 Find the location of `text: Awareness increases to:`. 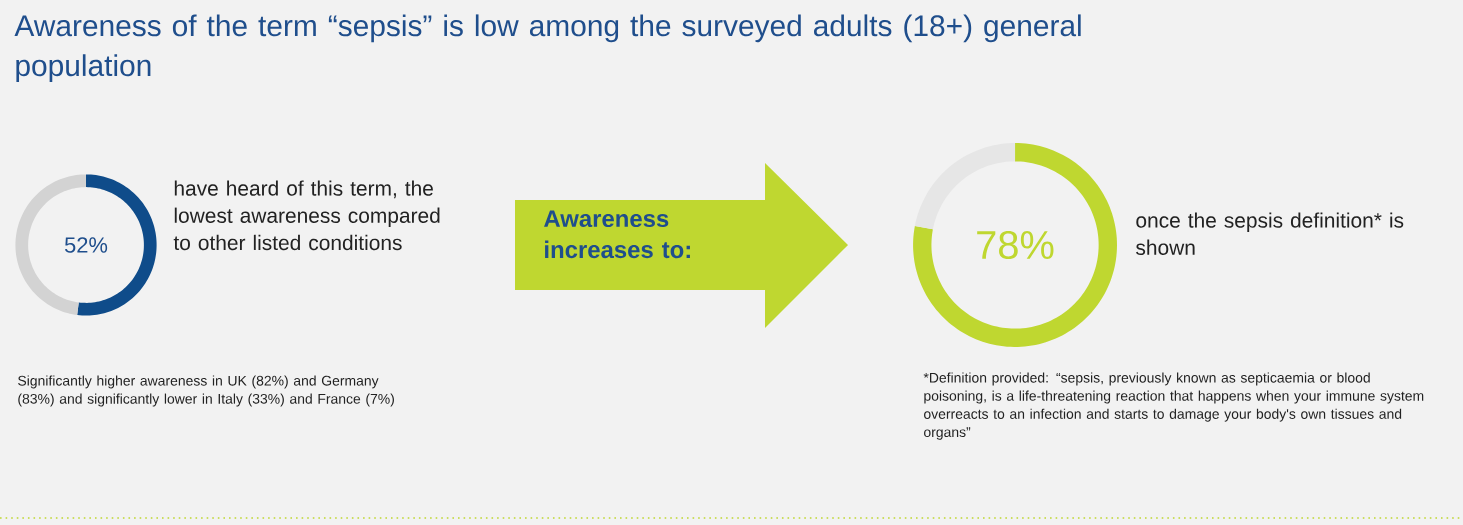

text: Awareness increases to: is located at coordinates (617, 234).